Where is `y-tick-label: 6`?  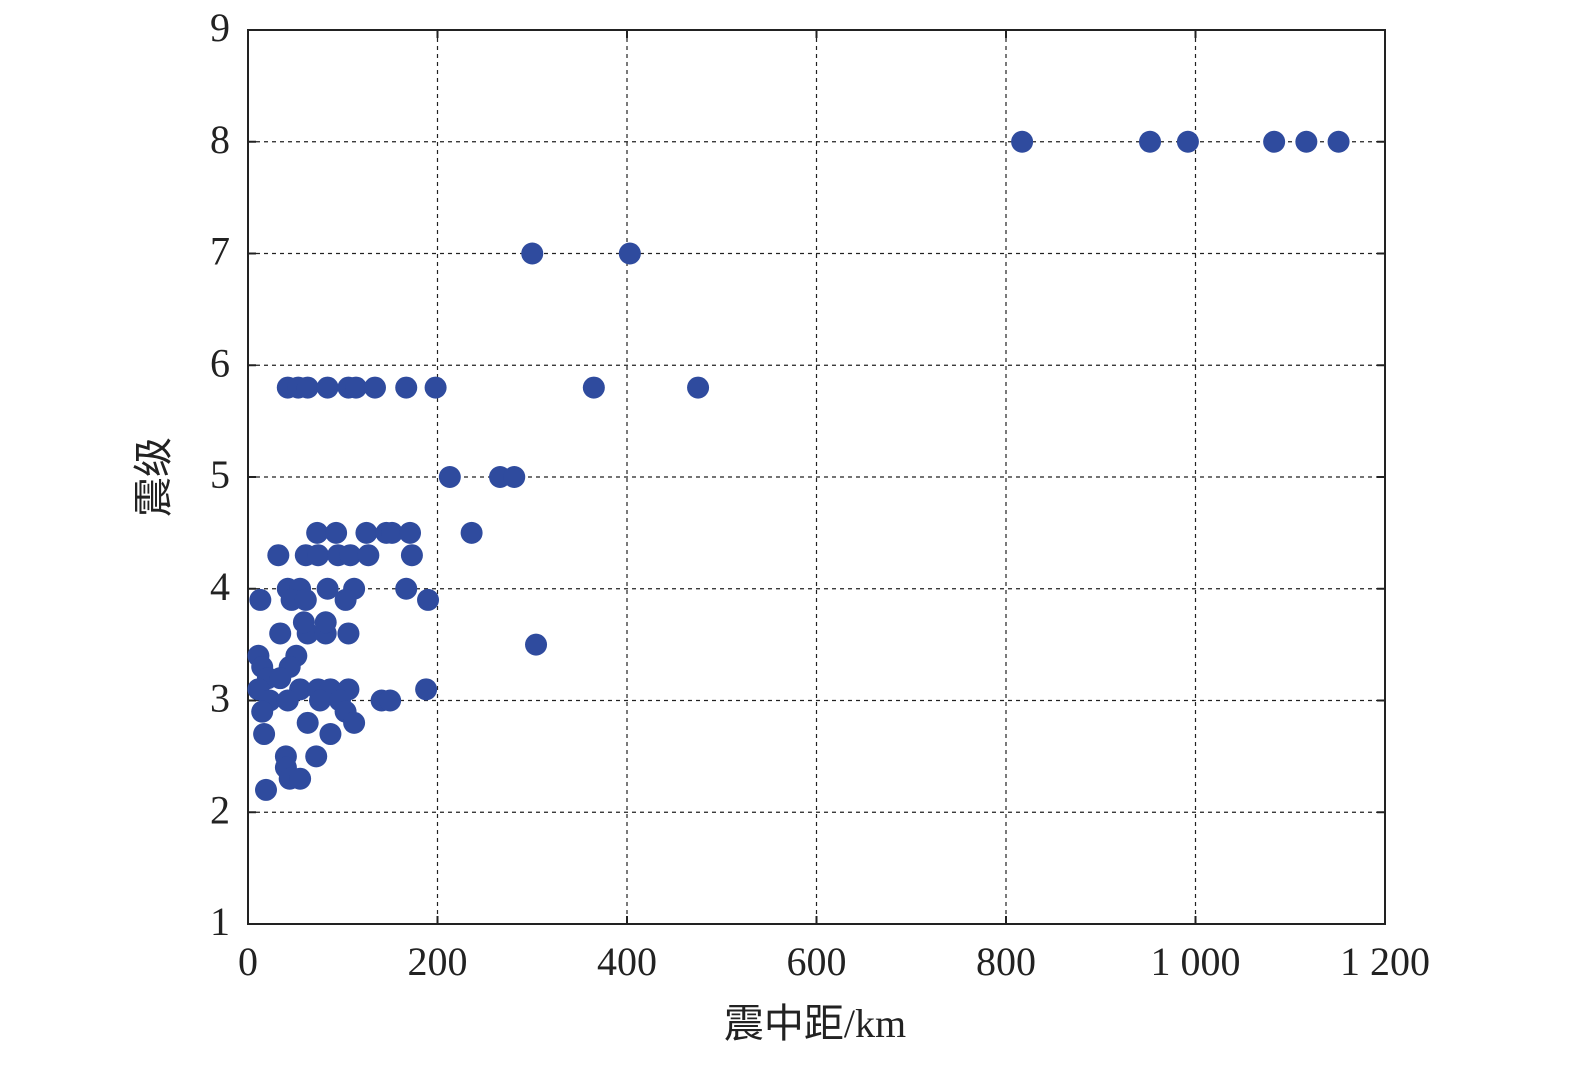 y-tick-label: 6 is located at coordinates (220, 362).